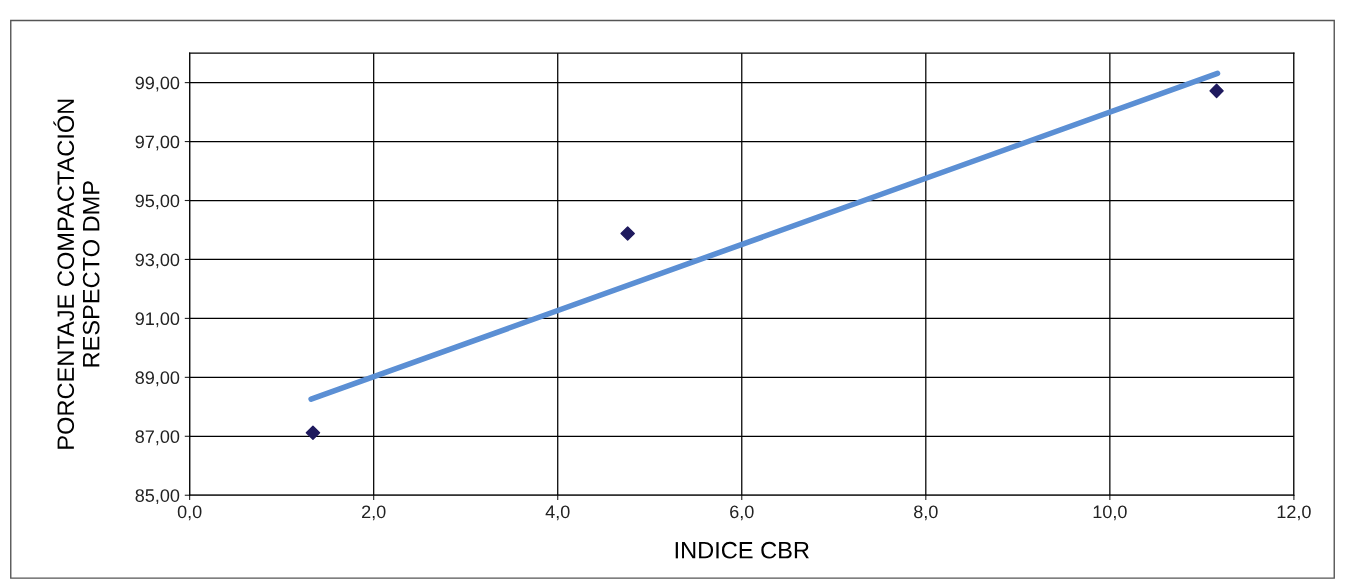  What do you see at coordinates (157, 320) in the screenshot?
I see `y-tick-label: 91,00` at bounding box center [157, 320].